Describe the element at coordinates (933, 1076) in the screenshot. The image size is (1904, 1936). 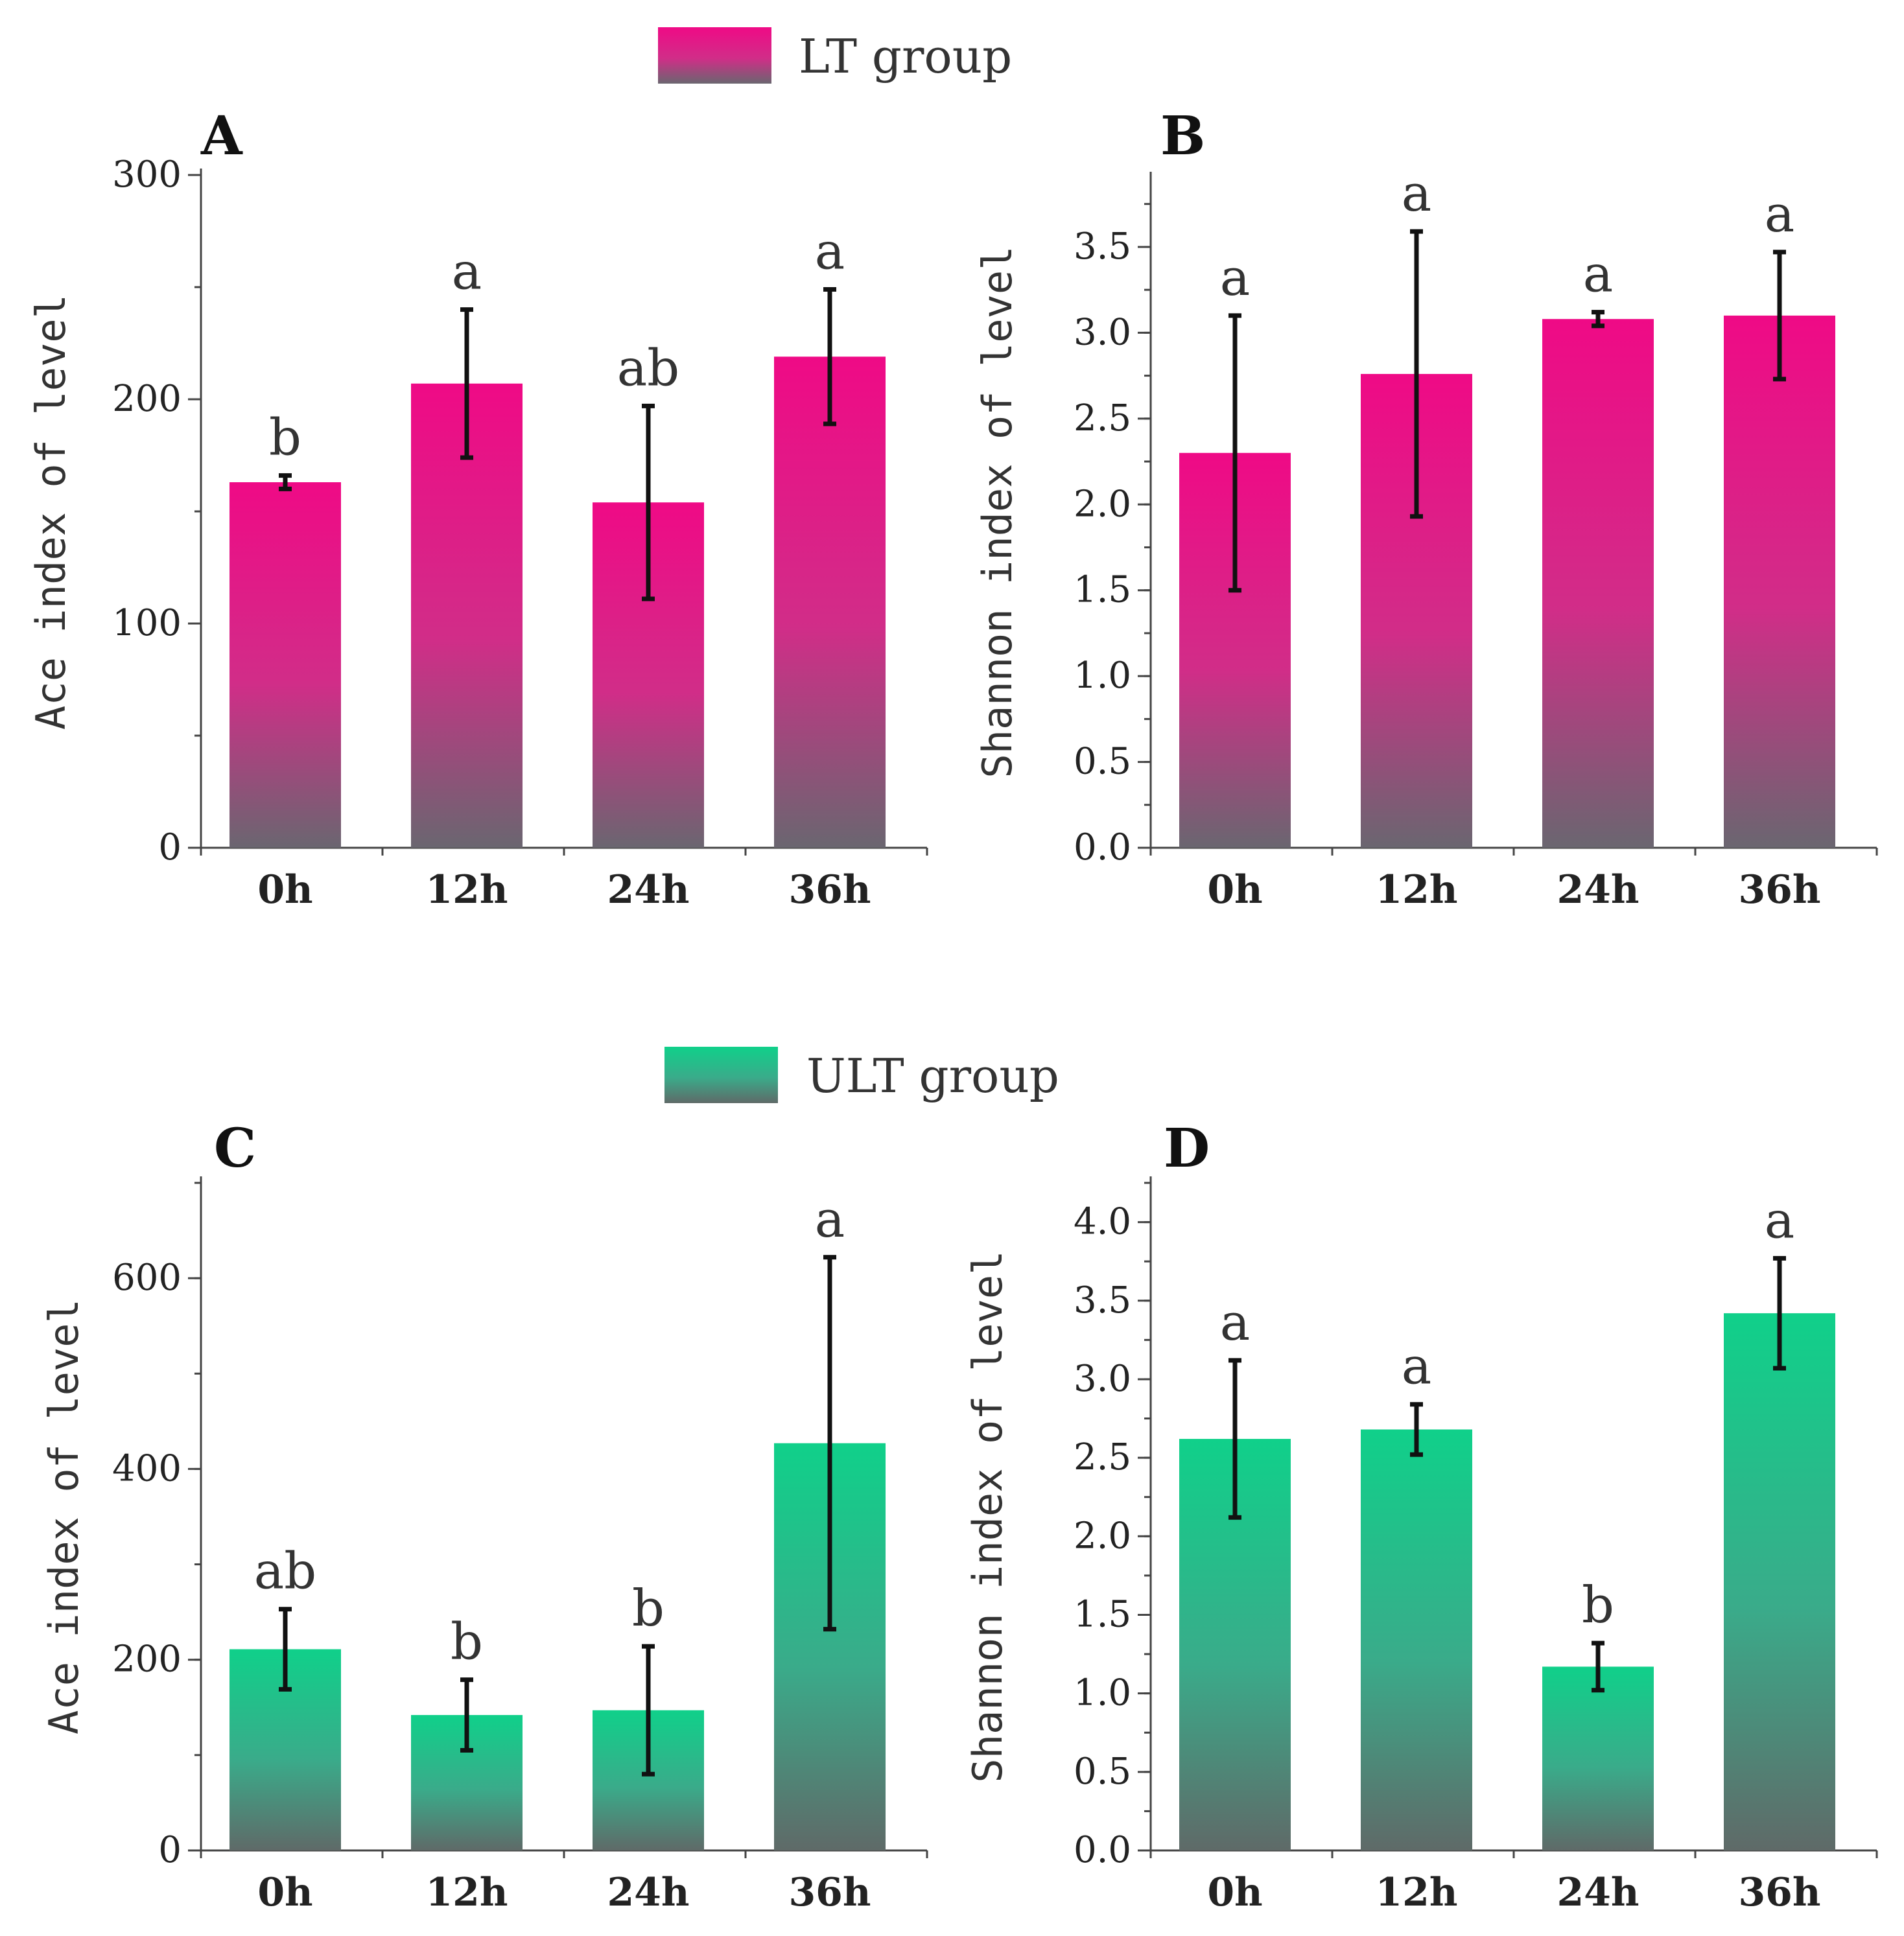
I see `legend-ult-label: ULT group` at that location.